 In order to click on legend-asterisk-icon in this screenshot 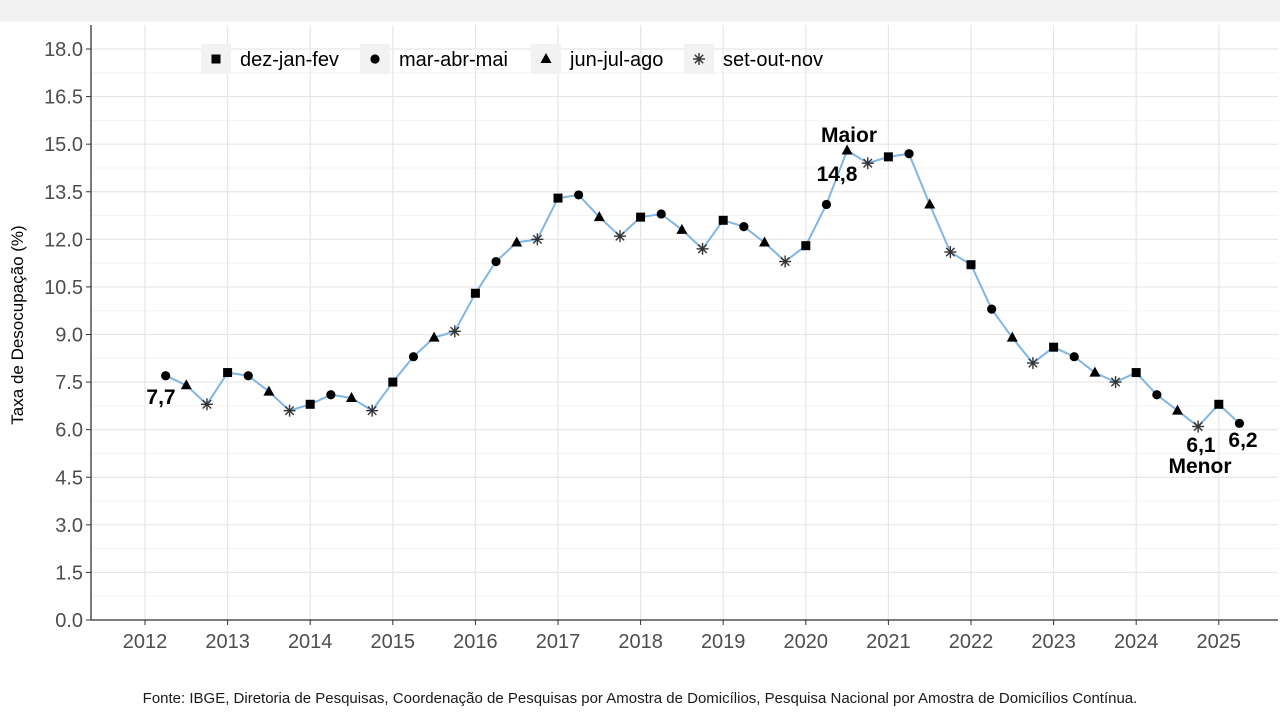, I will do `click(699, 59)`.